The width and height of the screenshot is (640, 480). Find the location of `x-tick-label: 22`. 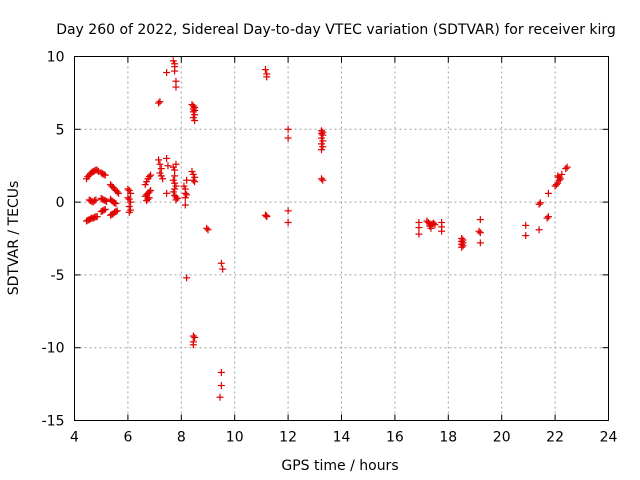

x-tick-label: 22 is located at coordinates (555, 438).